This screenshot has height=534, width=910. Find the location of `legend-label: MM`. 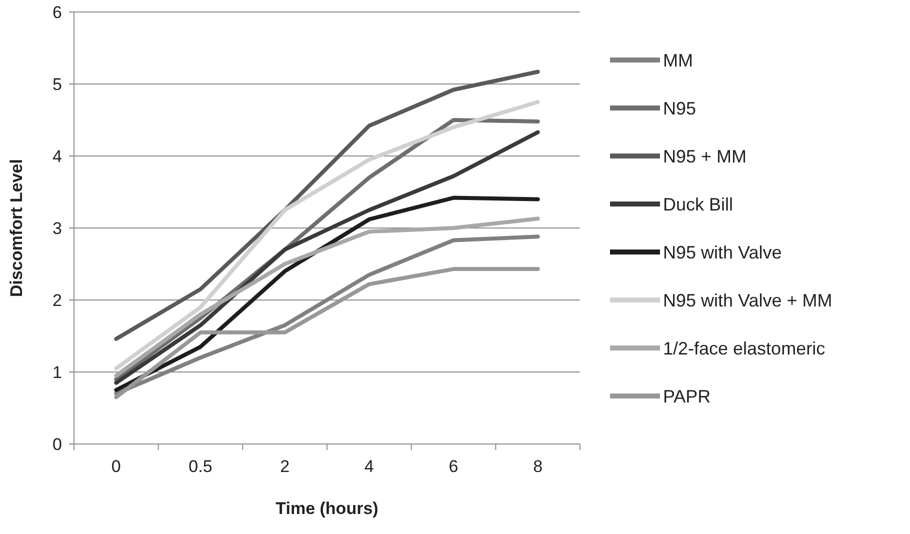

legend-label: MM is located at coordinates (678, 60).